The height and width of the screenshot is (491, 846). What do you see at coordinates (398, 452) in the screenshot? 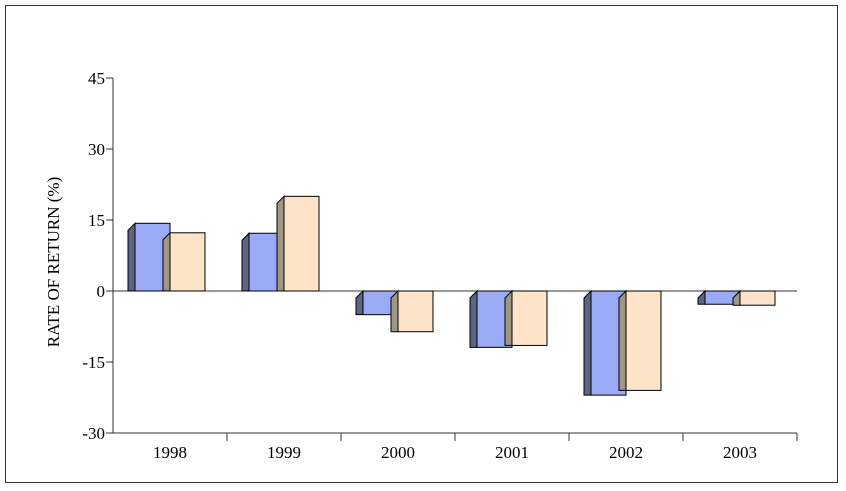
I see `x-tick-label: 2000` at bounding box center [398, 452].